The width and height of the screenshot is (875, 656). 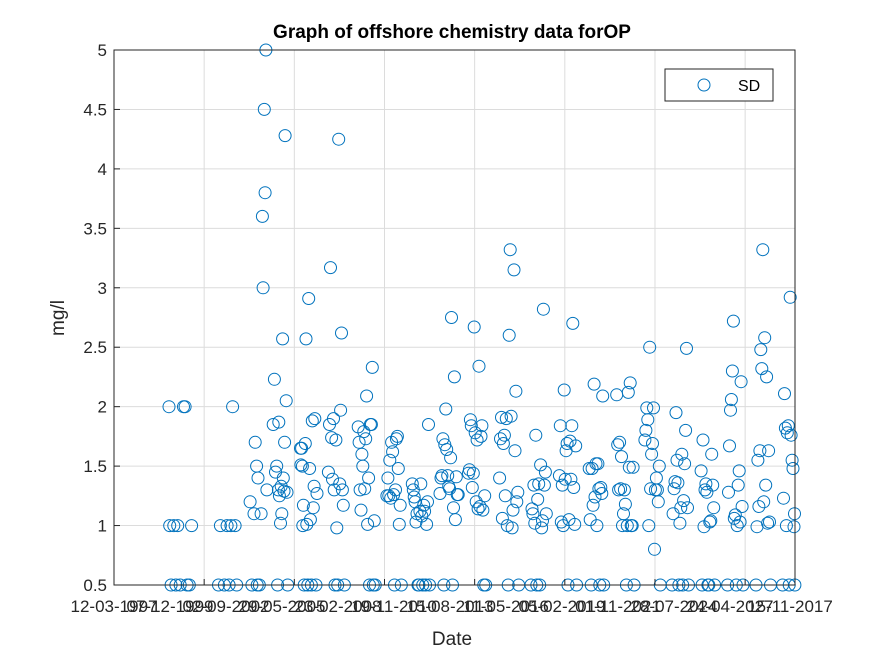 I want to click on y-tick-label: 5, so click(x=102, y=50).